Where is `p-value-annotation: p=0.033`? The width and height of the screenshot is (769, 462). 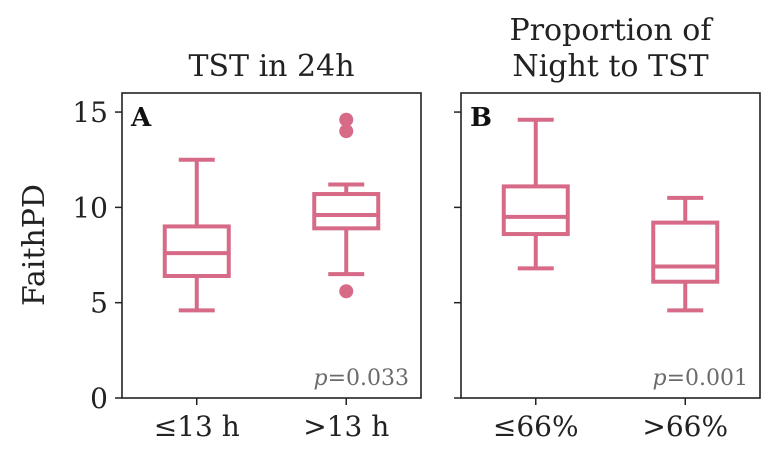
p-value-annotation: p=0.033 is located at coordinates (361, 378).